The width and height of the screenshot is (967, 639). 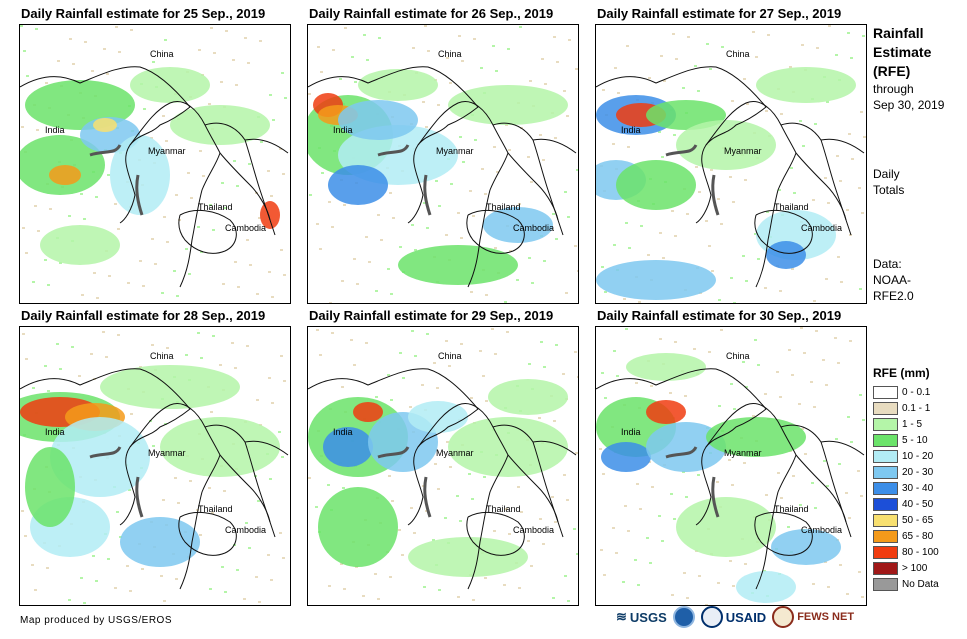 I want to click on legend-label: 50 - 65, so click(x=918, y=520).